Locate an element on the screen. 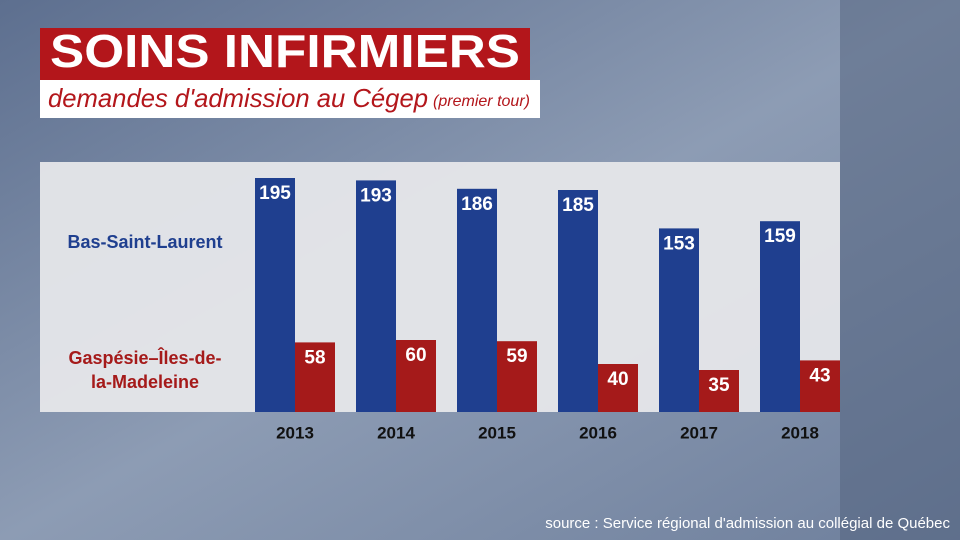 The height and width of the screenshot is (540, 960). x-tick-label: 2013 is located at coordinates (295, 432).